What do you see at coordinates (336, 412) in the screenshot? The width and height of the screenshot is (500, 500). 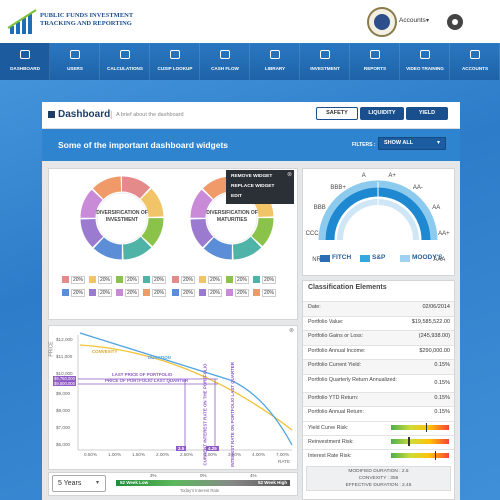 I see `row-label: Portfolio Annual Return:` at bounding box center [336, 412].